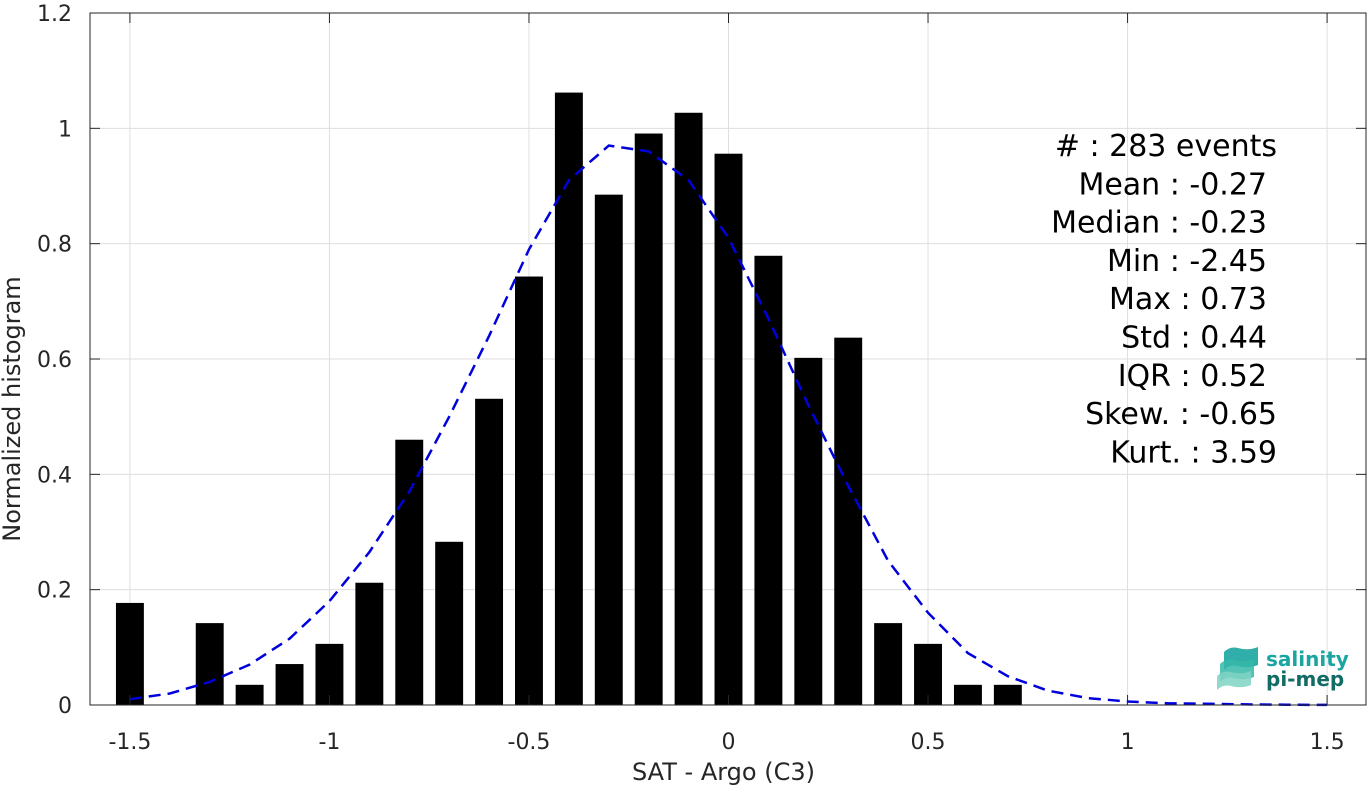  Describe the element at coordinates (1188, 299) in the screenshot. I see `stat-line-4: Max : 0.73` at that location.